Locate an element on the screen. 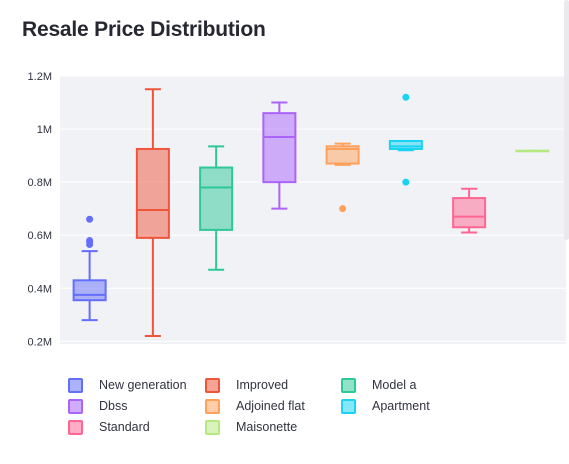 The width and height of the screenshot is (569, 464). legend-label: Model a is located at coordinates (394, 385).